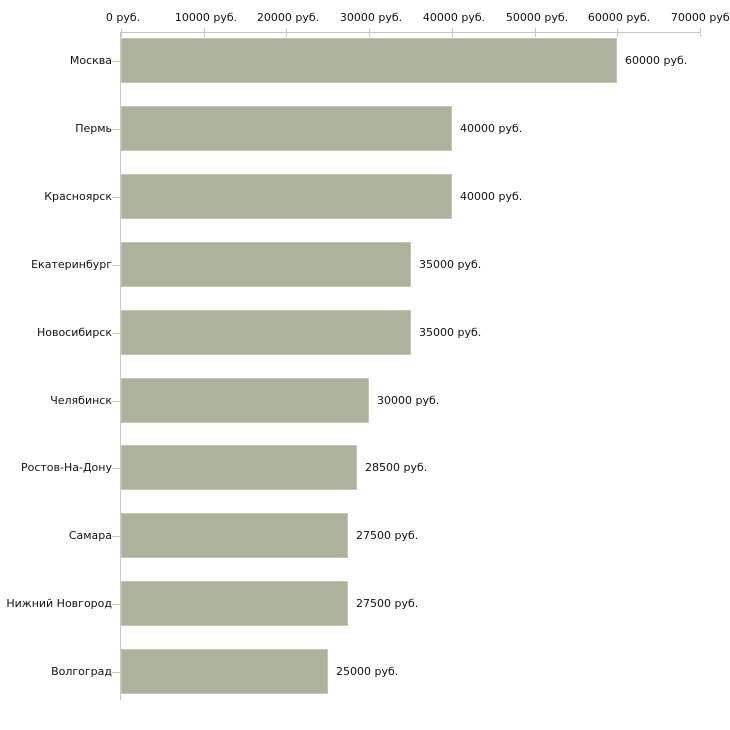 Image resolution: width=730 pixels, height=730 pixels. Describe the element at coordinates (206, 17) in the screenshot. I see `x-axis-tick-label: 10000 руб.` at that location.